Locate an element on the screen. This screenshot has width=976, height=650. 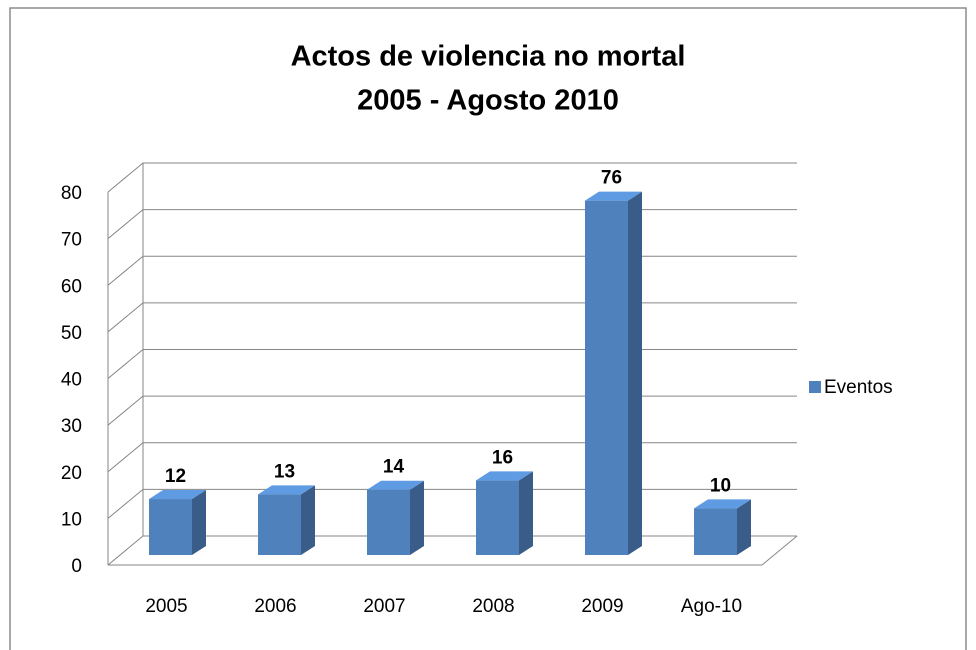
x-tick-label: 2007 is located at coordinates (384, 606).